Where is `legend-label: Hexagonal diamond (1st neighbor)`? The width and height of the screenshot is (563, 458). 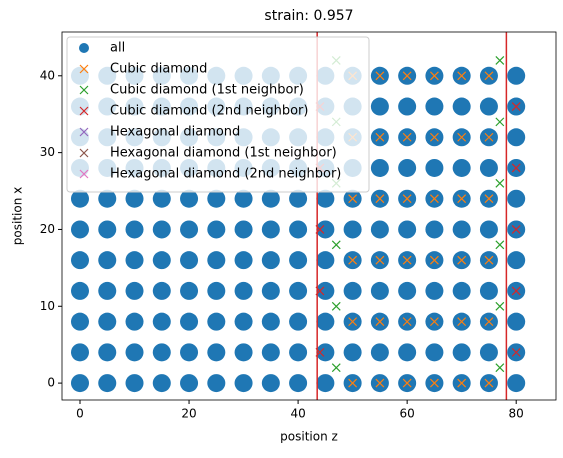
legend-label: Hexagonal diamond (1st neighbor) is located at coordinates (223, 153).